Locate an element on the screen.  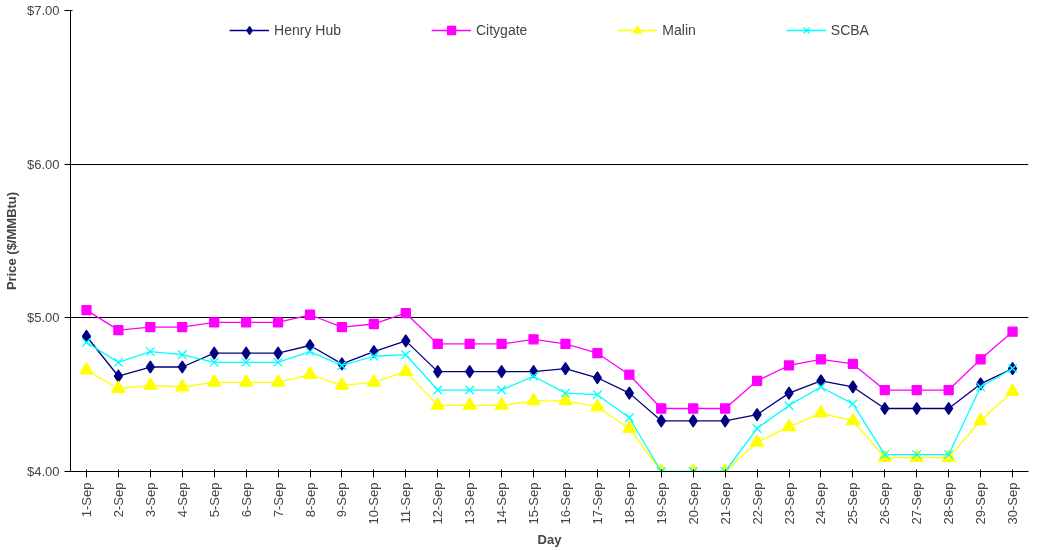
x-tick-label: 23-Sep is located at coordinates (789, 503).